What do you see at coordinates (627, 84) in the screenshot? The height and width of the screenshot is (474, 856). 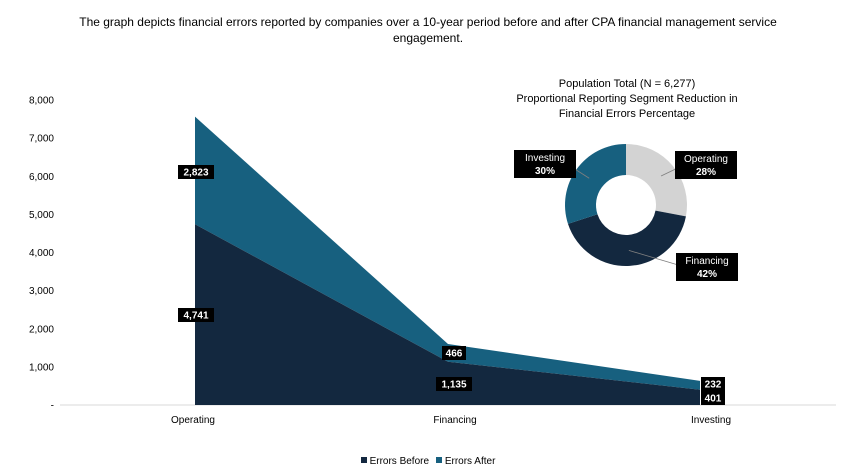 I see `donut-title-line-1: Population Total (N = 6,277)` at bounding box center [627, 84].